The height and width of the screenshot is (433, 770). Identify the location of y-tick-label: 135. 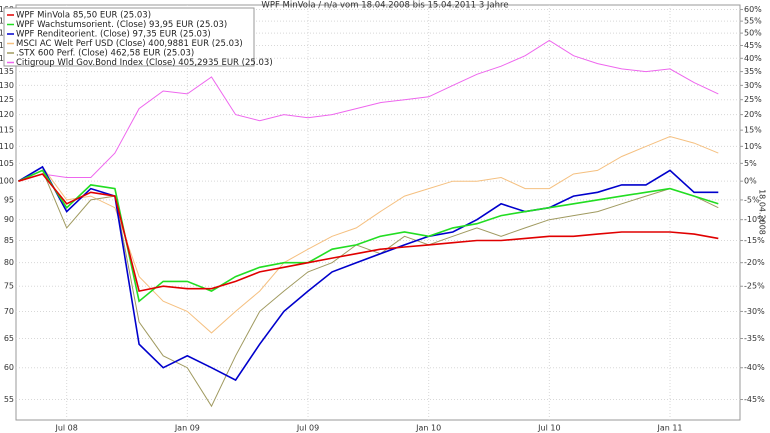
(7, 71).